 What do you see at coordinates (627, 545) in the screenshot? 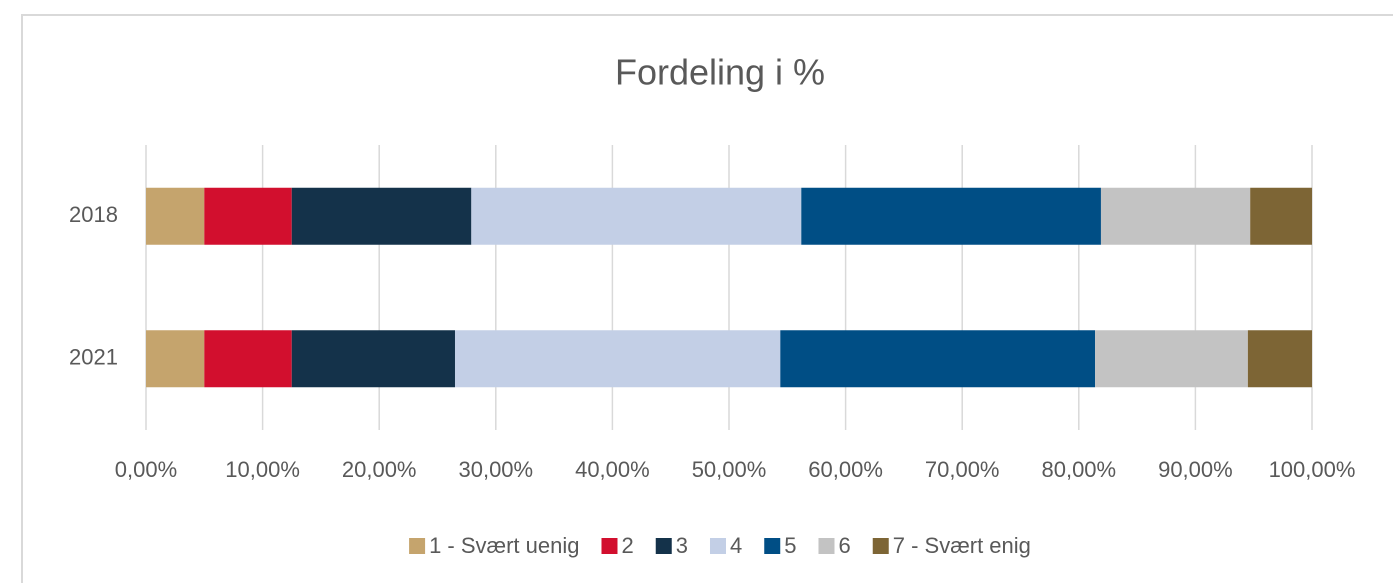
I see `legend-label: 2` at bounding box center [627, 545].